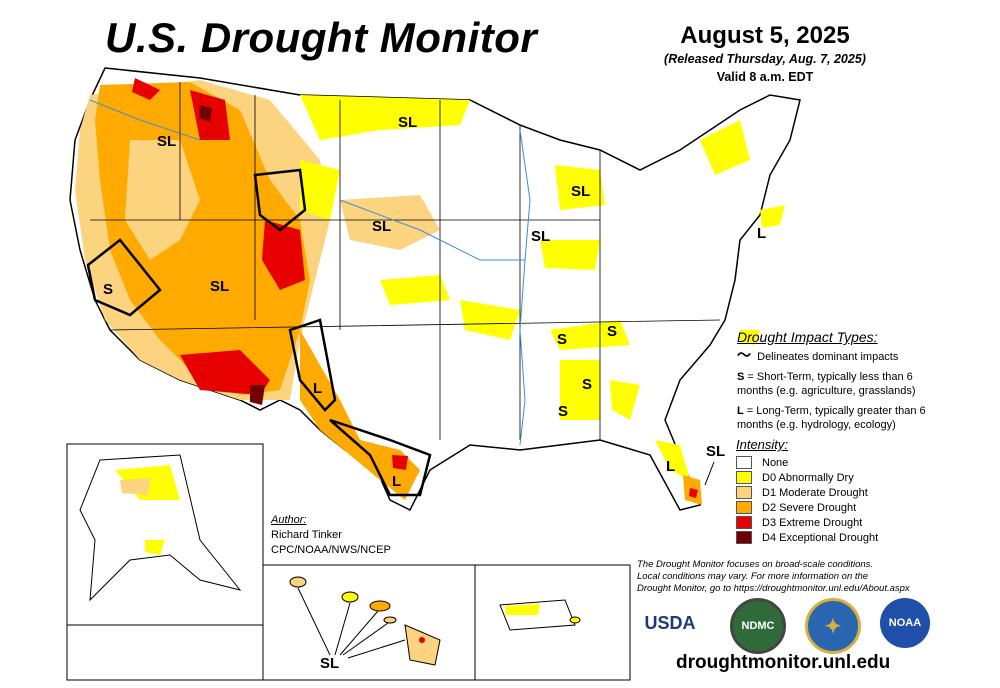  I want to click on legend-item-d3: D3 Extreme Drought, so click(807, 522).